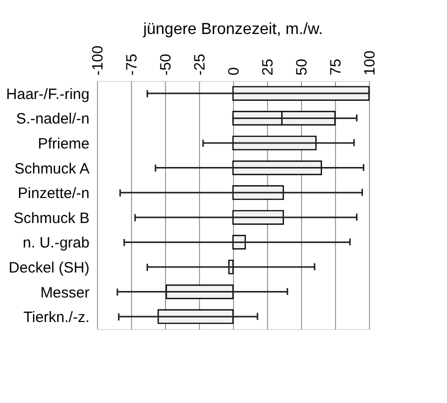  I want to click on x-tick-label: 25, so click(268, 67).